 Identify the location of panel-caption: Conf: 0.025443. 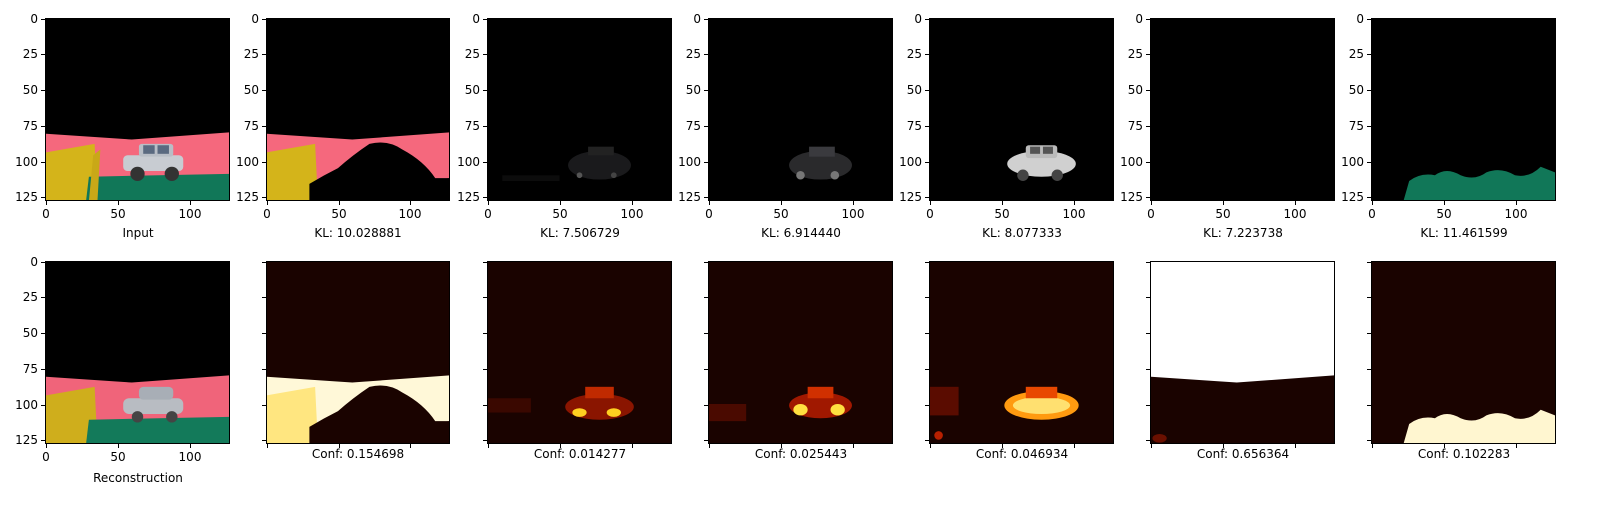
(801, 454).